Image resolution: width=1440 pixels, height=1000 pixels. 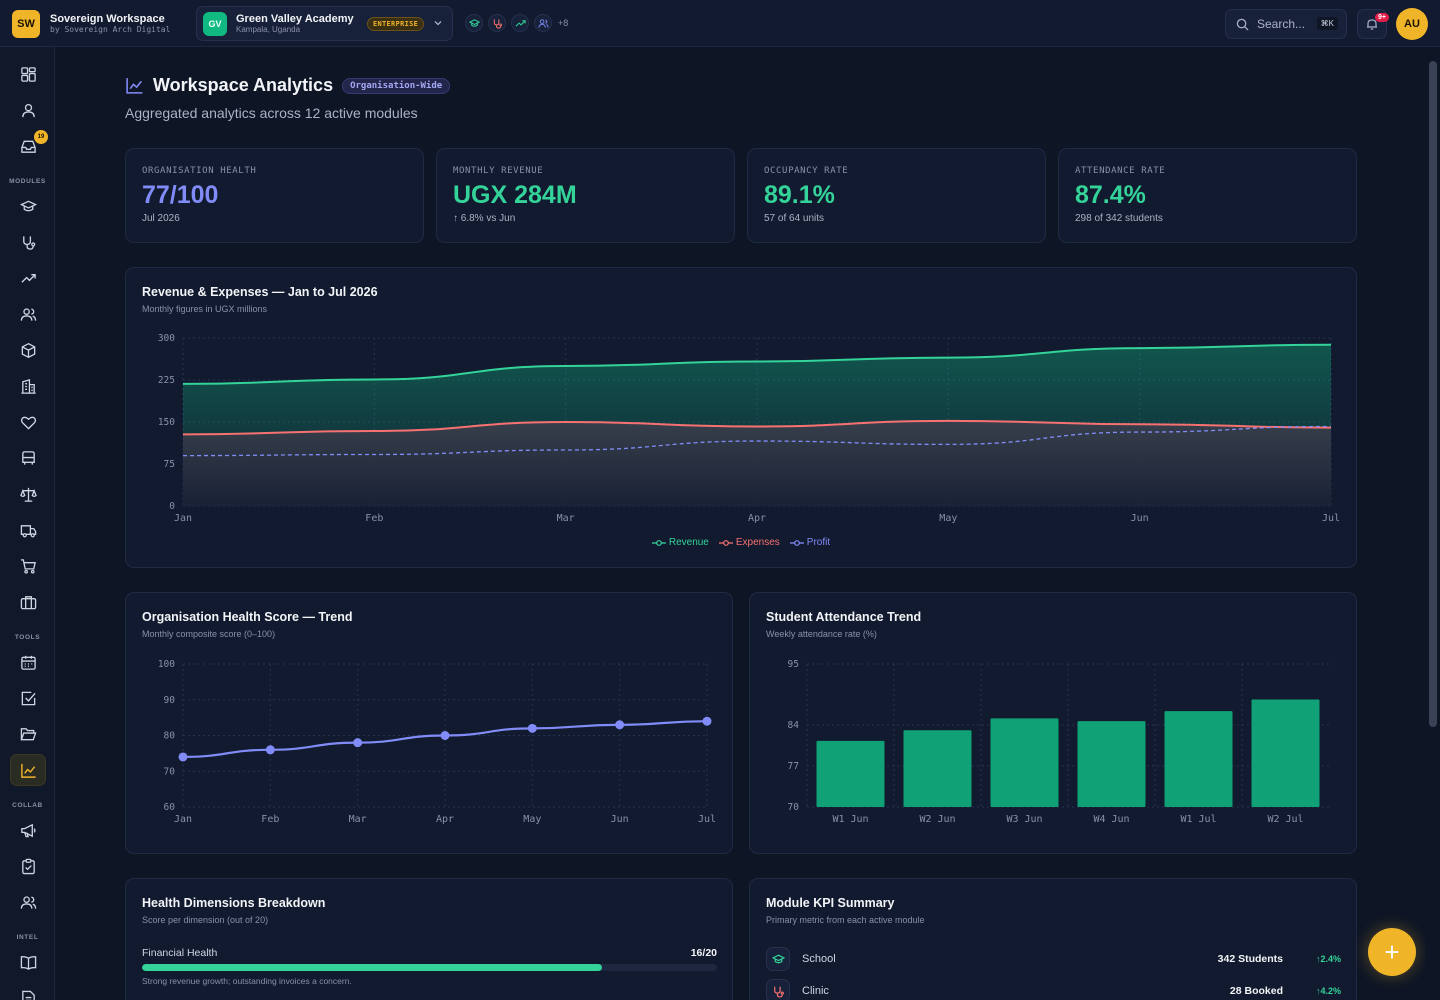 What do you see at coordinates (234, 903) in the screenshot?
I see `card-title: Health Dimensions Breakdown` at bounding box center [234, 903].